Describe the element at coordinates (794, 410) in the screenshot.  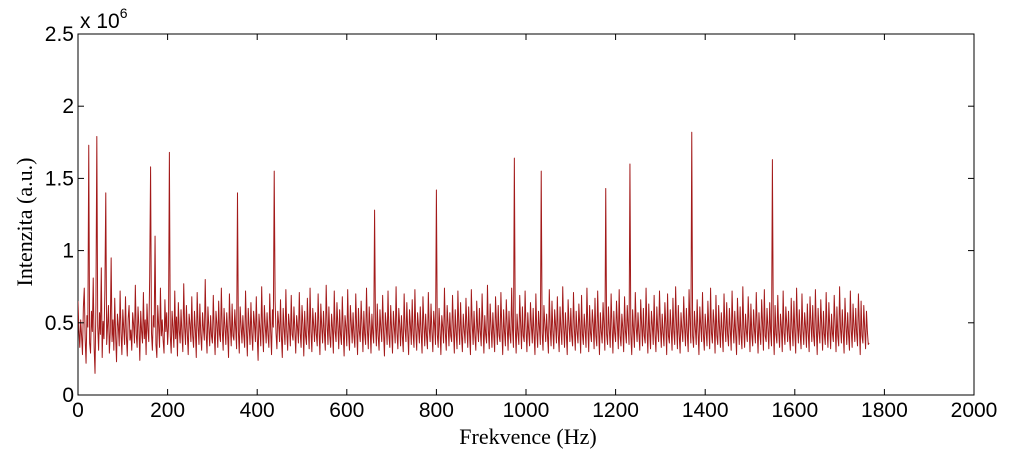
I see `x-tick-label: 1600` at that location.